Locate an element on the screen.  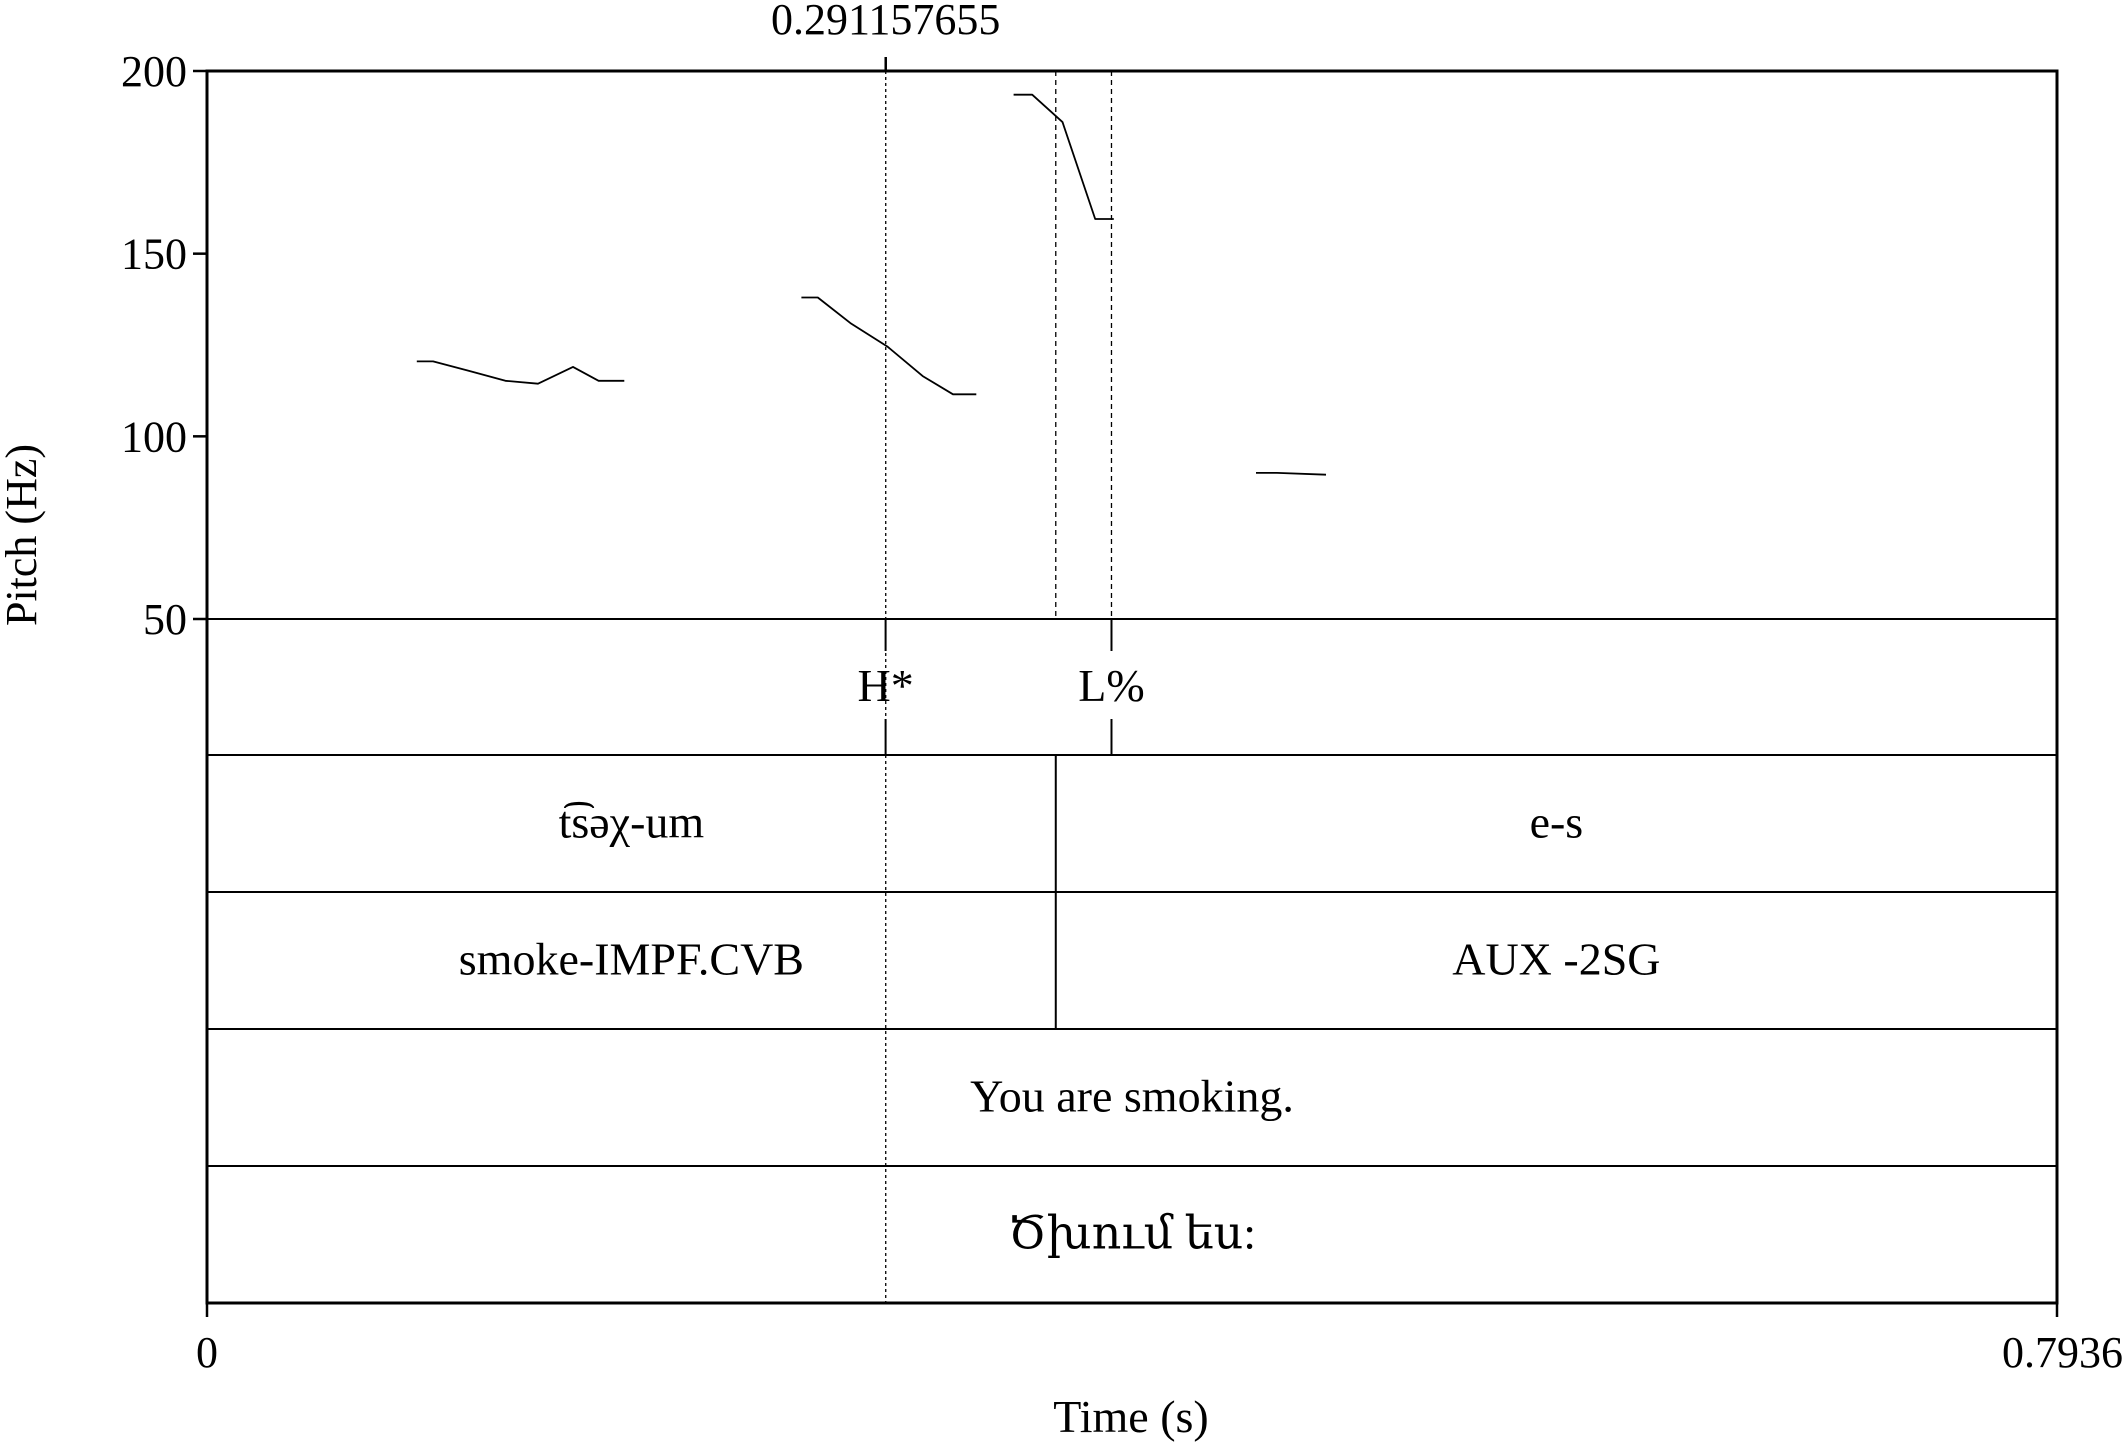
pitch-track is located at coordinates (871, 284).